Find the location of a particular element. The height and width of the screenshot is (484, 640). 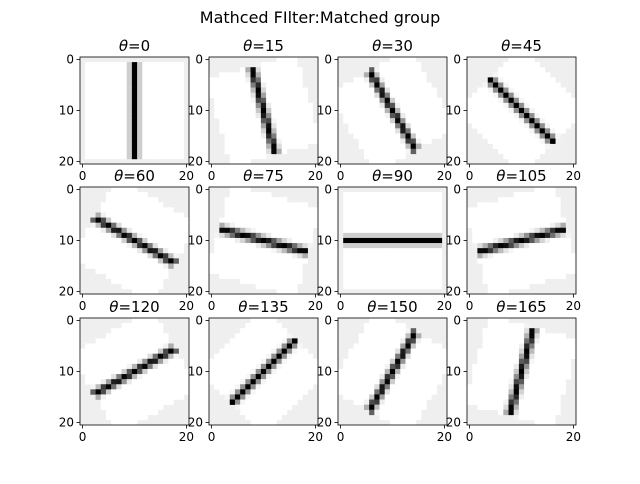

y-tick-label: 20 is located at coordinates (324, 422).